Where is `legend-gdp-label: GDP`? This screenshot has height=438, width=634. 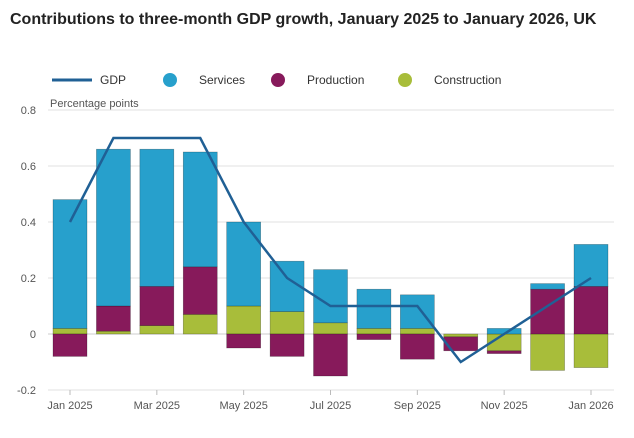
legend-gdp-label: GDP is located at coordinates (113, 80).